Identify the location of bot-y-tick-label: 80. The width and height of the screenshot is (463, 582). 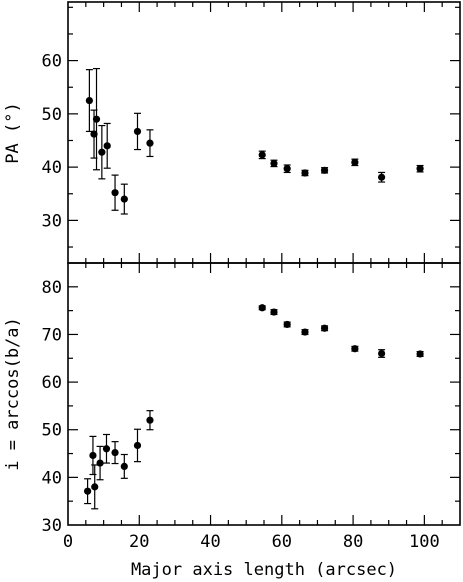
(52, 288).